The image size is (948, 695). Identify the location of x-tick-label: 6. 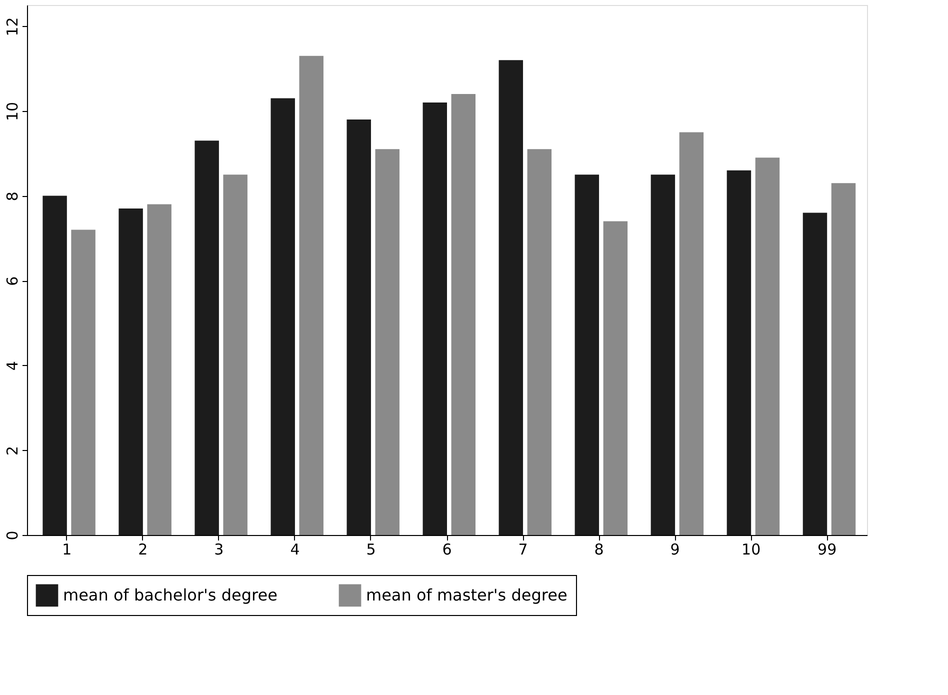
(447, 549).